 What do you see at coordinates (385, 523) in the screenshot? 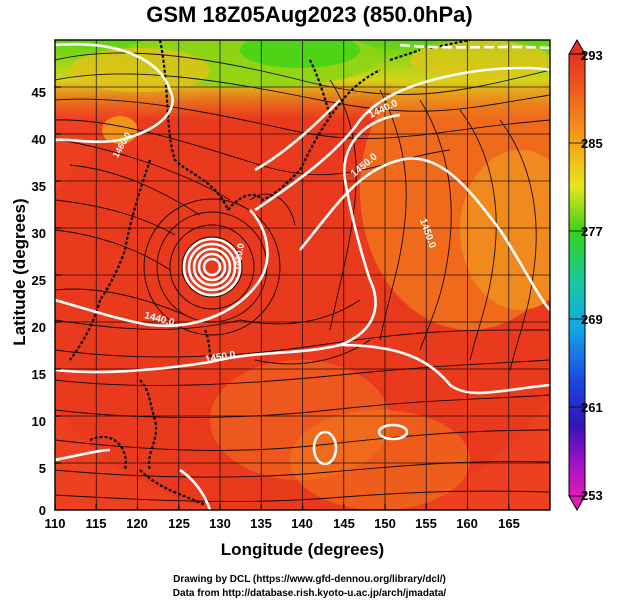
I see `x-tick-label: 150` at bounding box center [385, 523].